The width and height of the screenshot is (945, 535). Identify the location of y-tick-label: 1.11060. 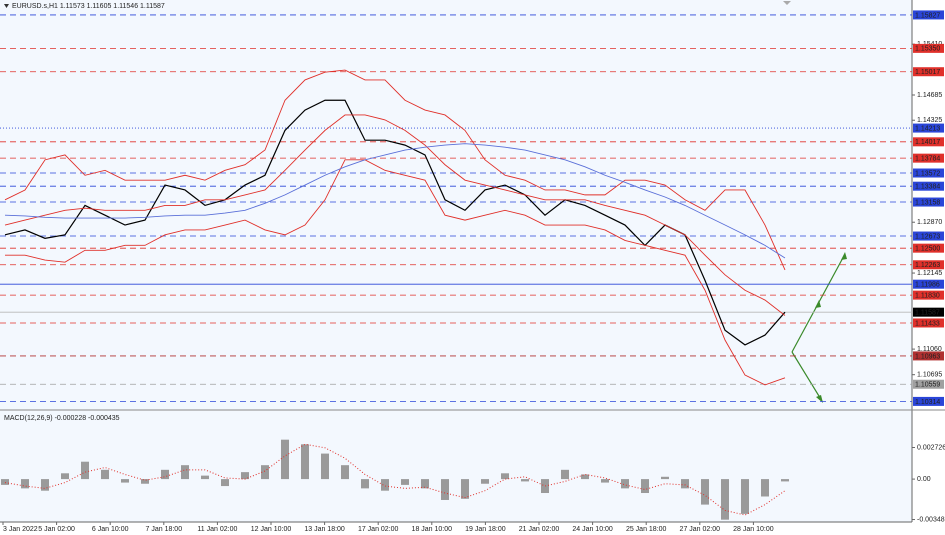
(929, 349).